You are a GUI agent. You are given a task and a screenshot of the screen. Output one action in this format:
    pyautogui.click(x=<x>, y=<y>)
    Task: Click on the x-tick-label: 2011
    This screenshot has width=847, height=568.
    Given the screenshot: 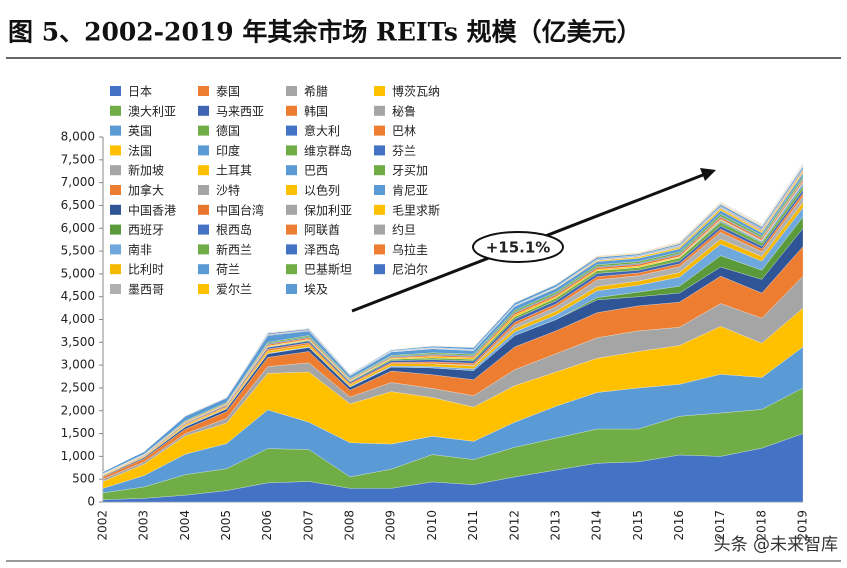 What is the action you would take?
    pyautogui.click(x=473, y=525)
    